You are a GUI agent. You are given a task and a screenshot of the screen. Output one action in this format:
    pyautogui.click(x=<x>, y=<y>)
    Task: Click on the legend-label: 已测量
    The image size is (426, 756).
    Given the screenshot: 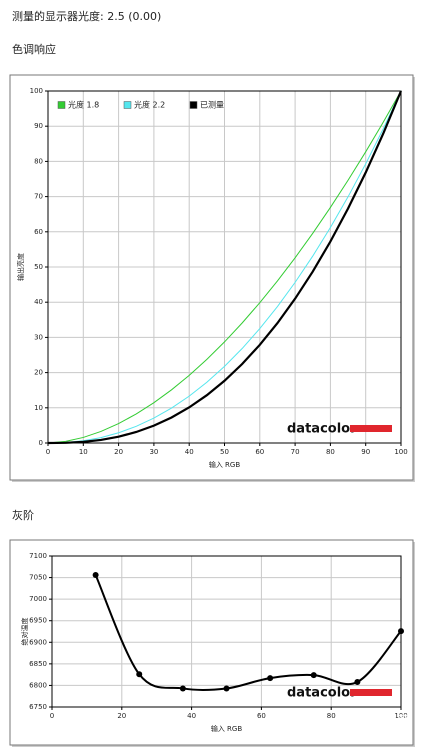 What is the action you would take?
    pyautogui.click(x=212, y=105)
    